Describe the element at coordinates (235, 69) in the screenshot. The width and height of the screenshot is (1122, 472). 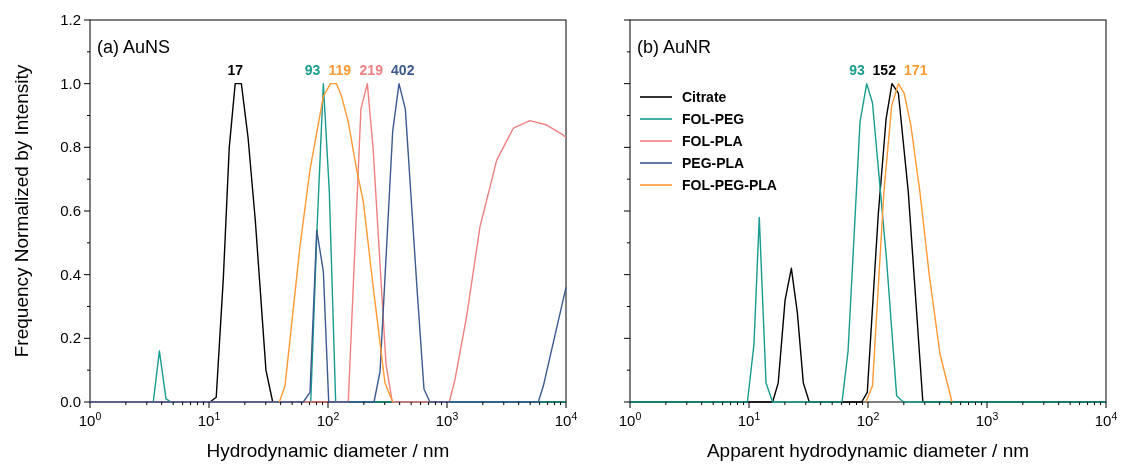
I see `annotation: 17` at that location.